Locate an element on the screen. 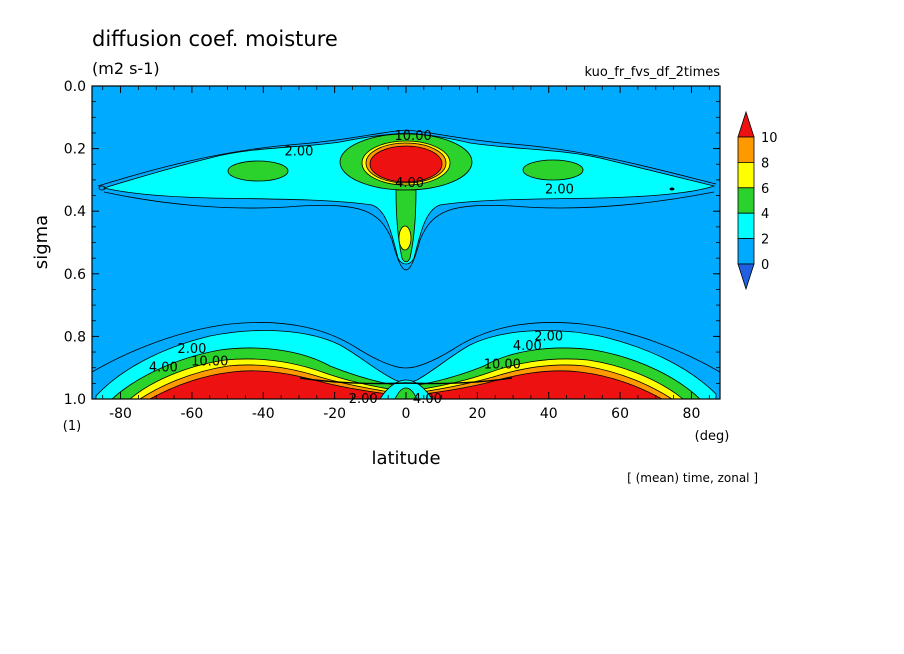 The image size is (904, 654). green-cell-left is located at coordinates (258, 171).